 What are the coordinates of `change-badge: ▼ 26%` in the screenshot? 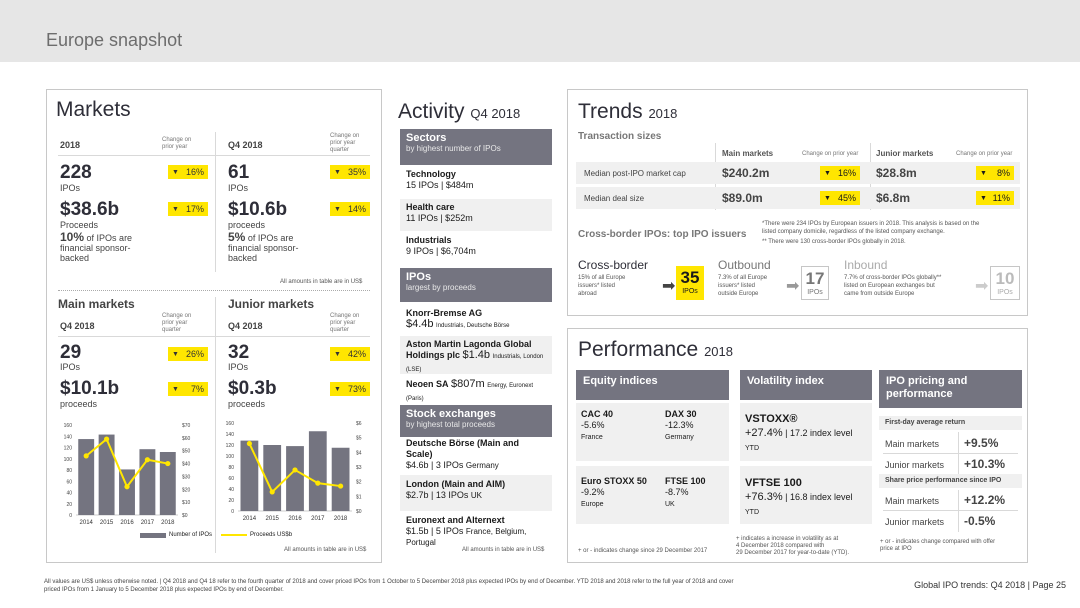 It's located at (188, 354).